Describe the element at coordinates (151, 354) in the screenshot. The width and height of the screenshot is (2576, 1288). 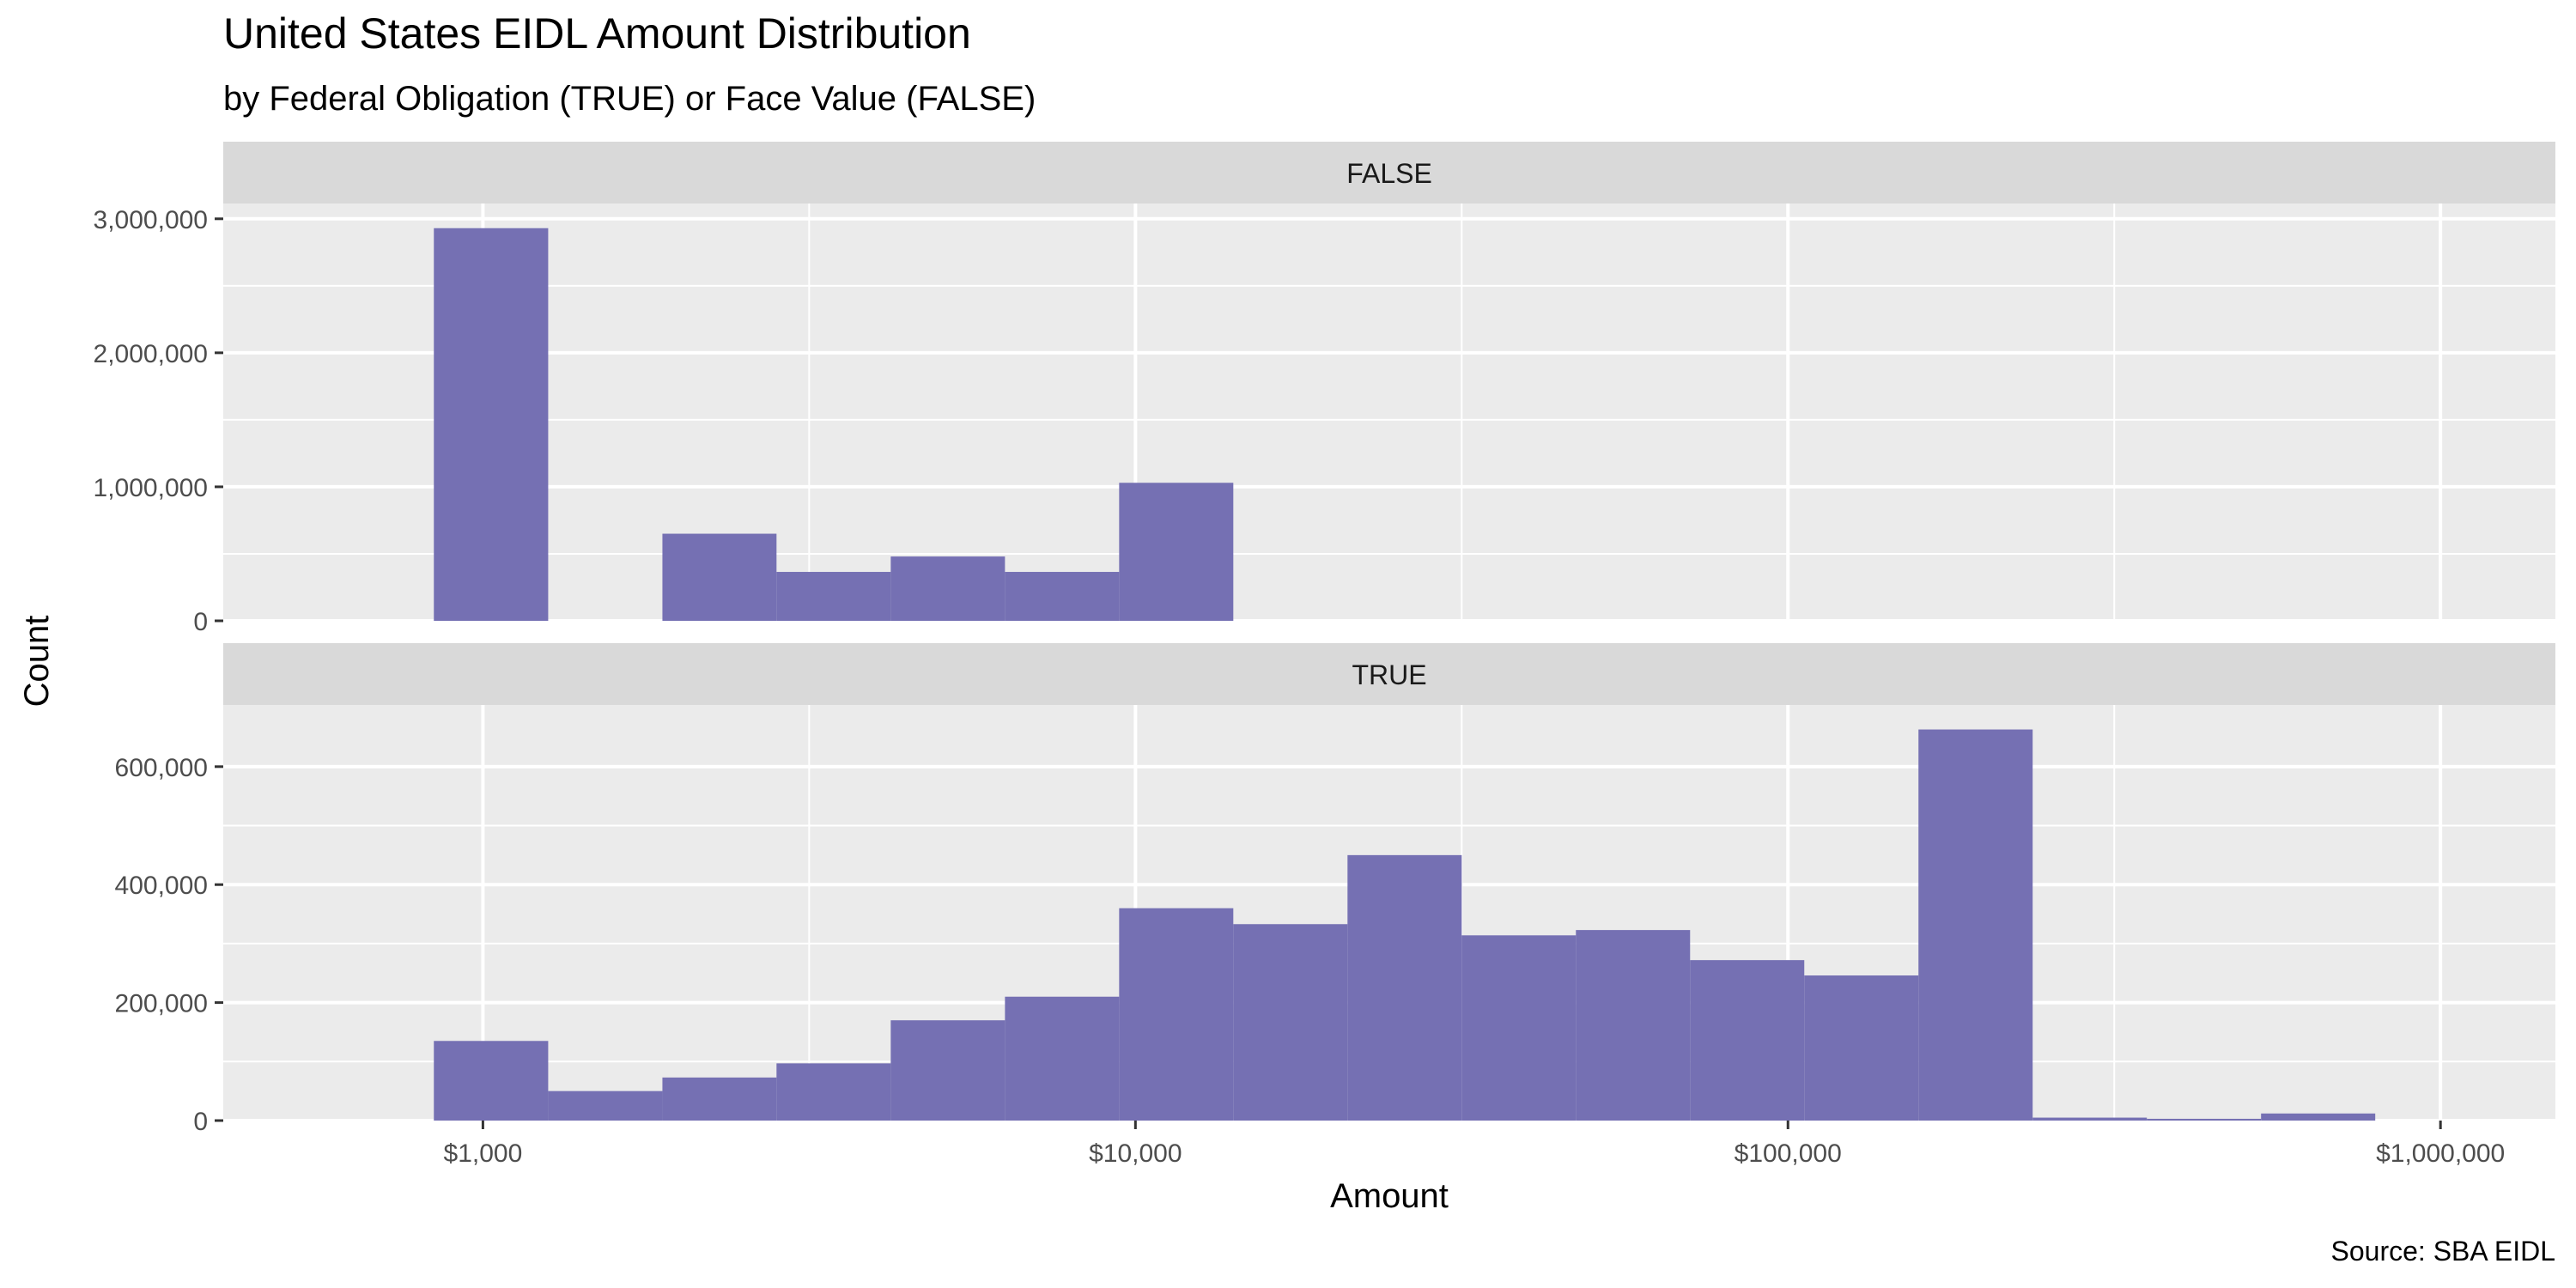
I see `y-tick-label: 2,000,000` at that location.